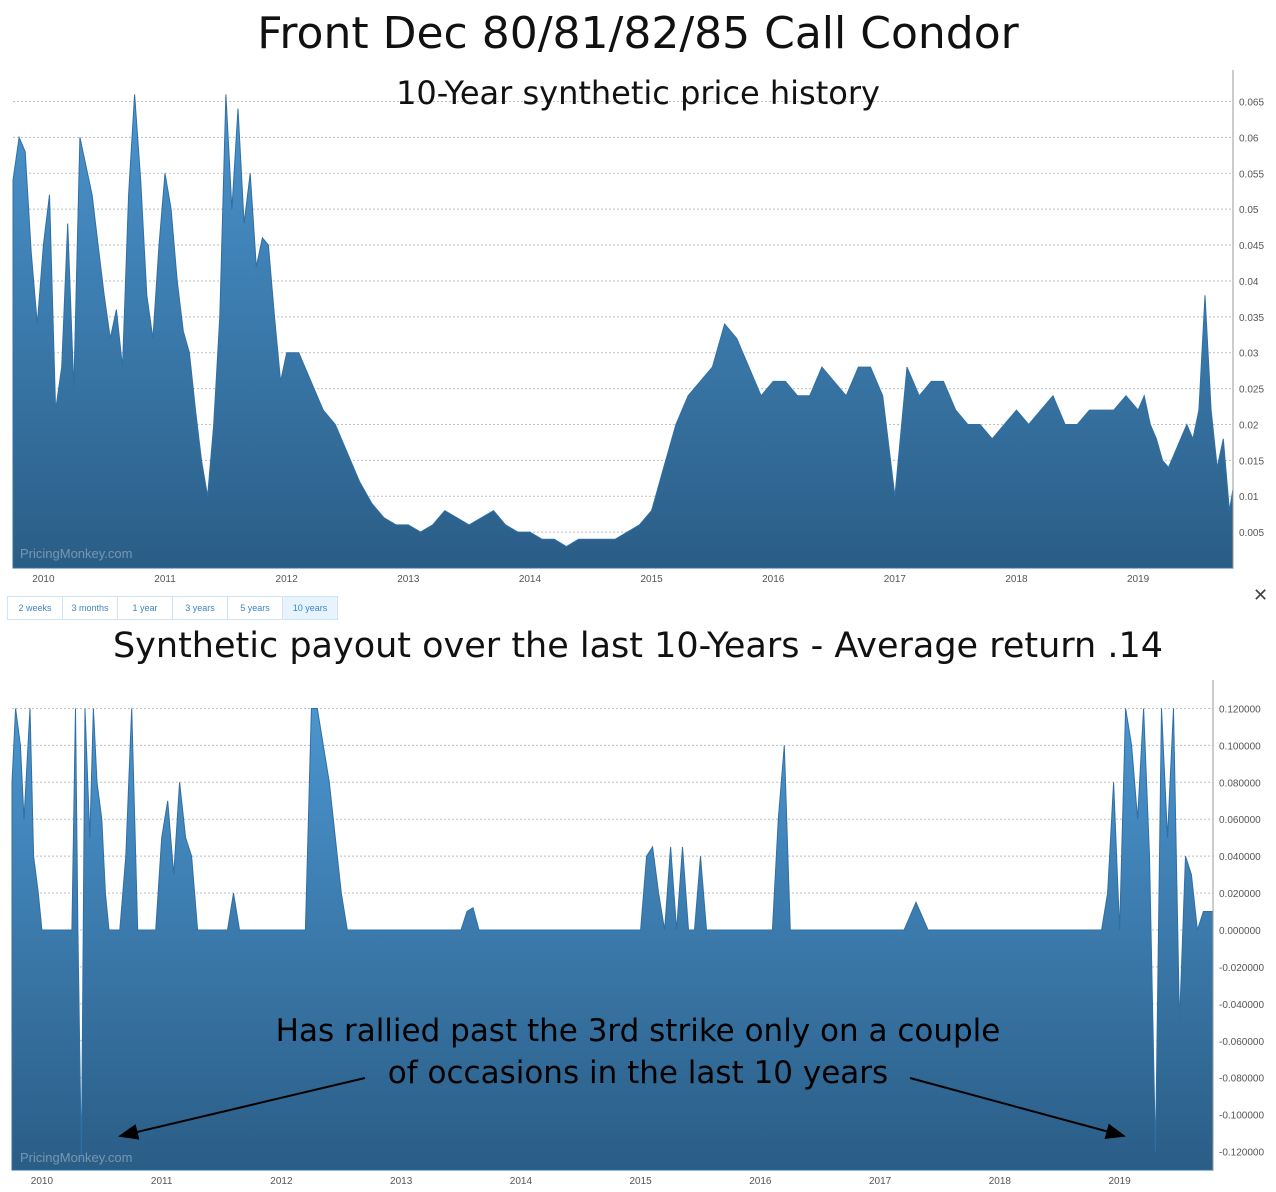 This screenshot has height=1192, width=1276. Describe the element at coordinates (1251, 318) in the screenshot. I see `y-tick-label: 0.035` at that location.